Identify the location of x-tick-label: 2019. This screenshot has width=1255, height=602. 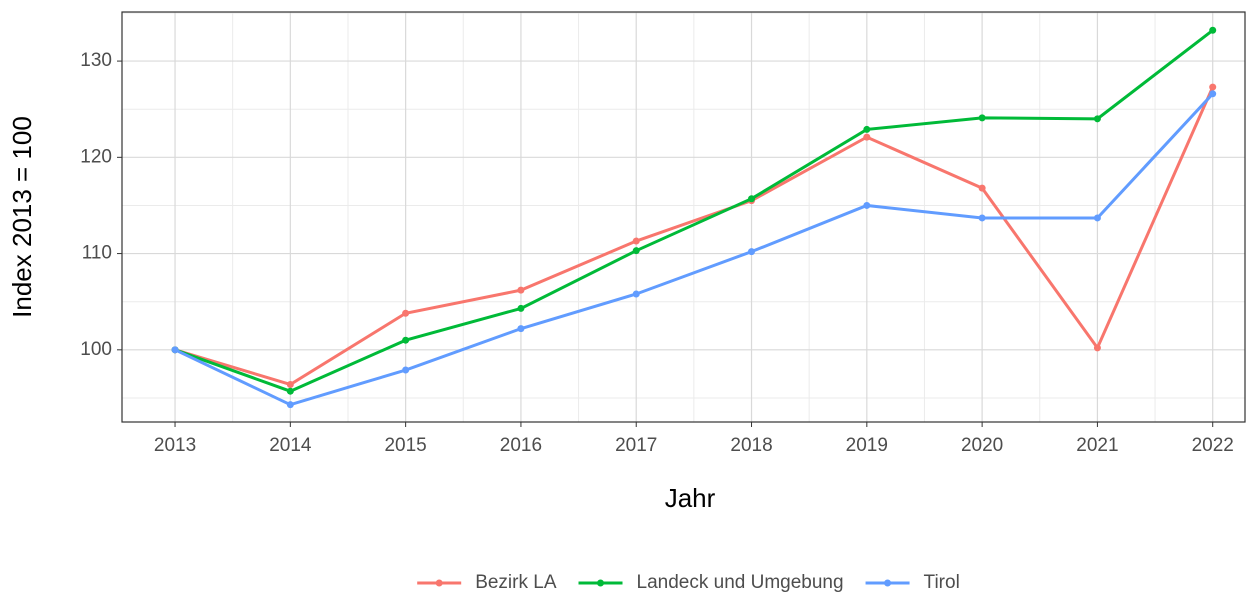
(867, 445).